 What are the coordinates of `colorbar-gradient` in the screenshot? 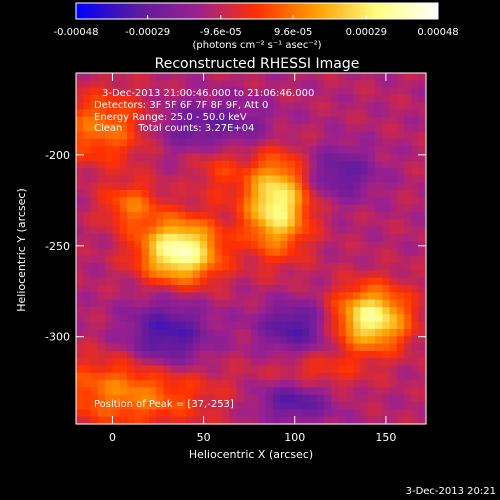 It's located at (257, 11).